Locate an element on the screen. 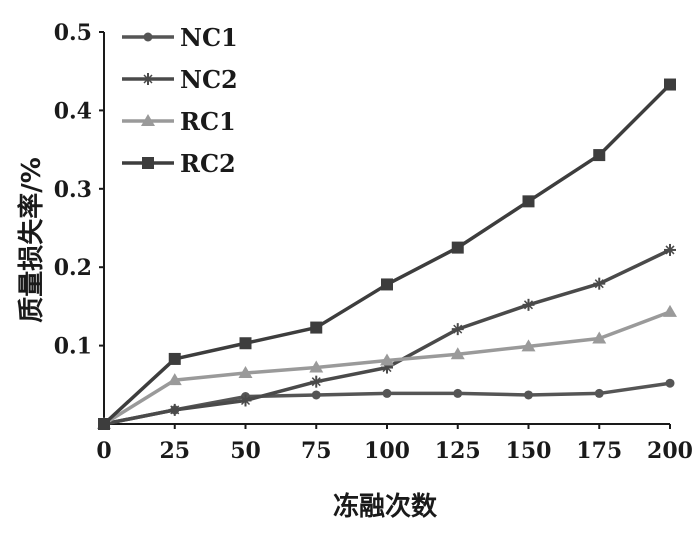  y-tick-label: 0.4 is located at coordinates (73, 111).